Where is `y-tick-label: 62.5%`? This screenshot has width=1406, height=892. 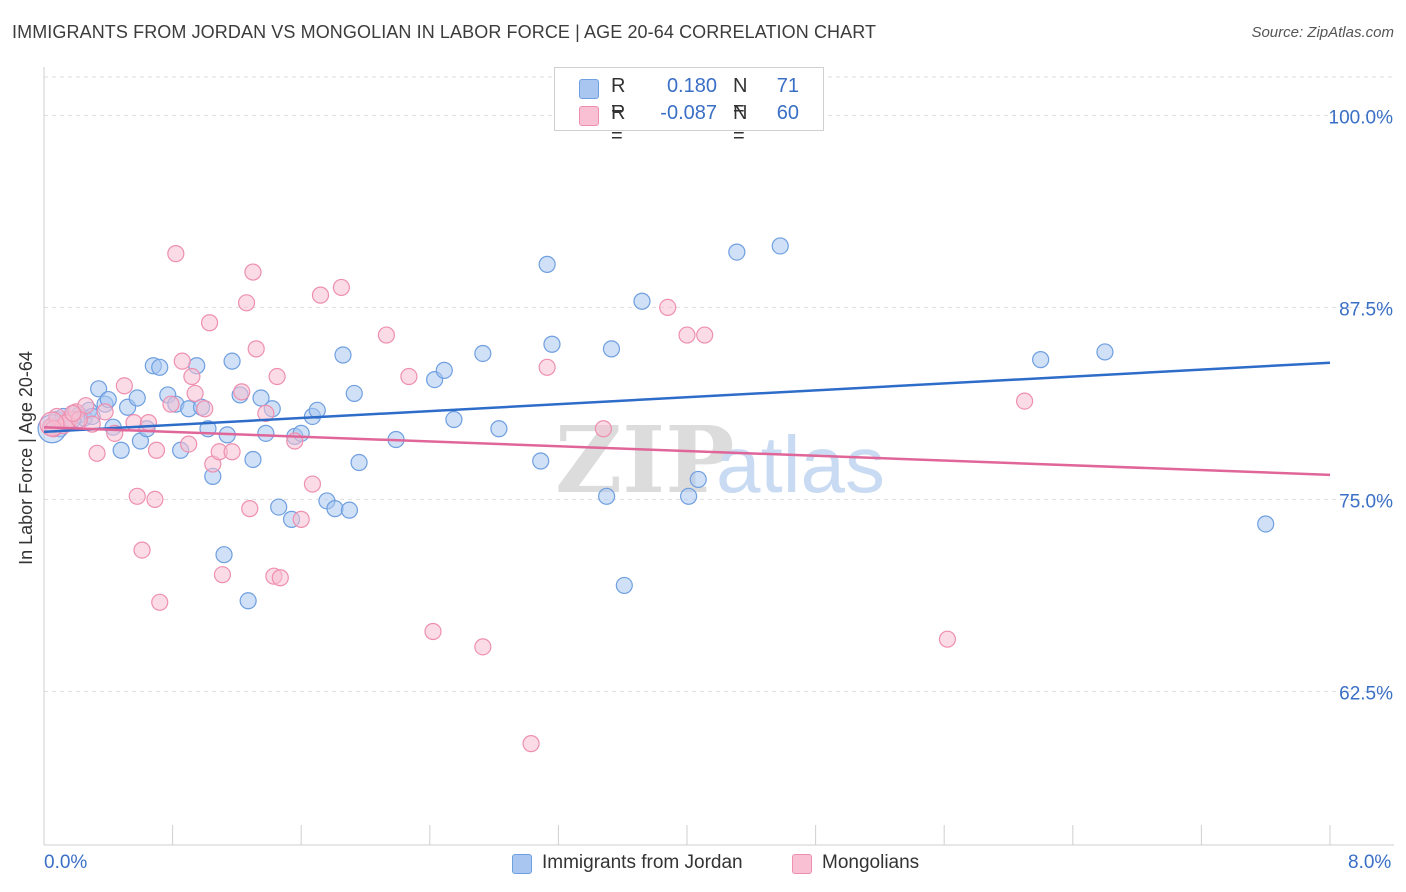
y-tick-label: 62.5% is located at coordinates (1366, 693).